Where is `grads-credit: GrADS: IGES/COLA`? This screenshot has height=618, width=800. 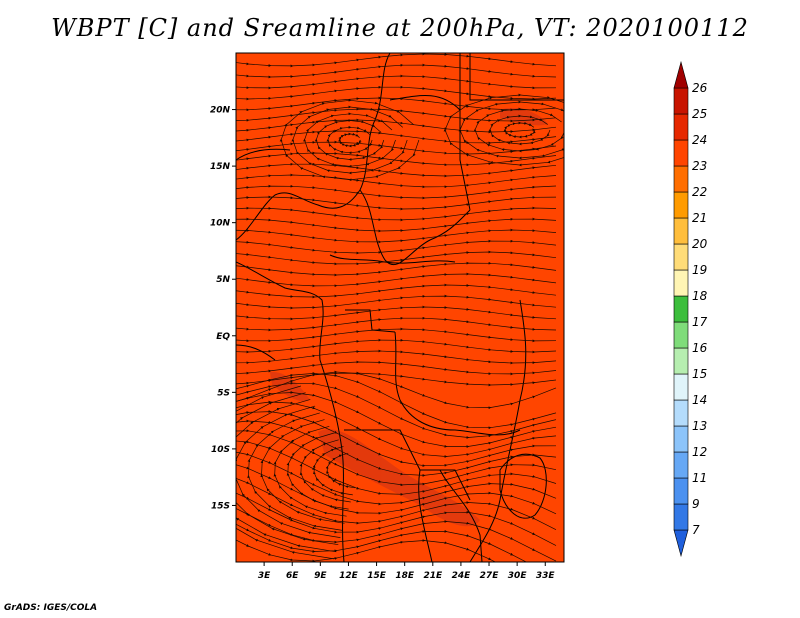 grads-credit: GrADS: IGES/COLA is located at coordinates (51, 608).